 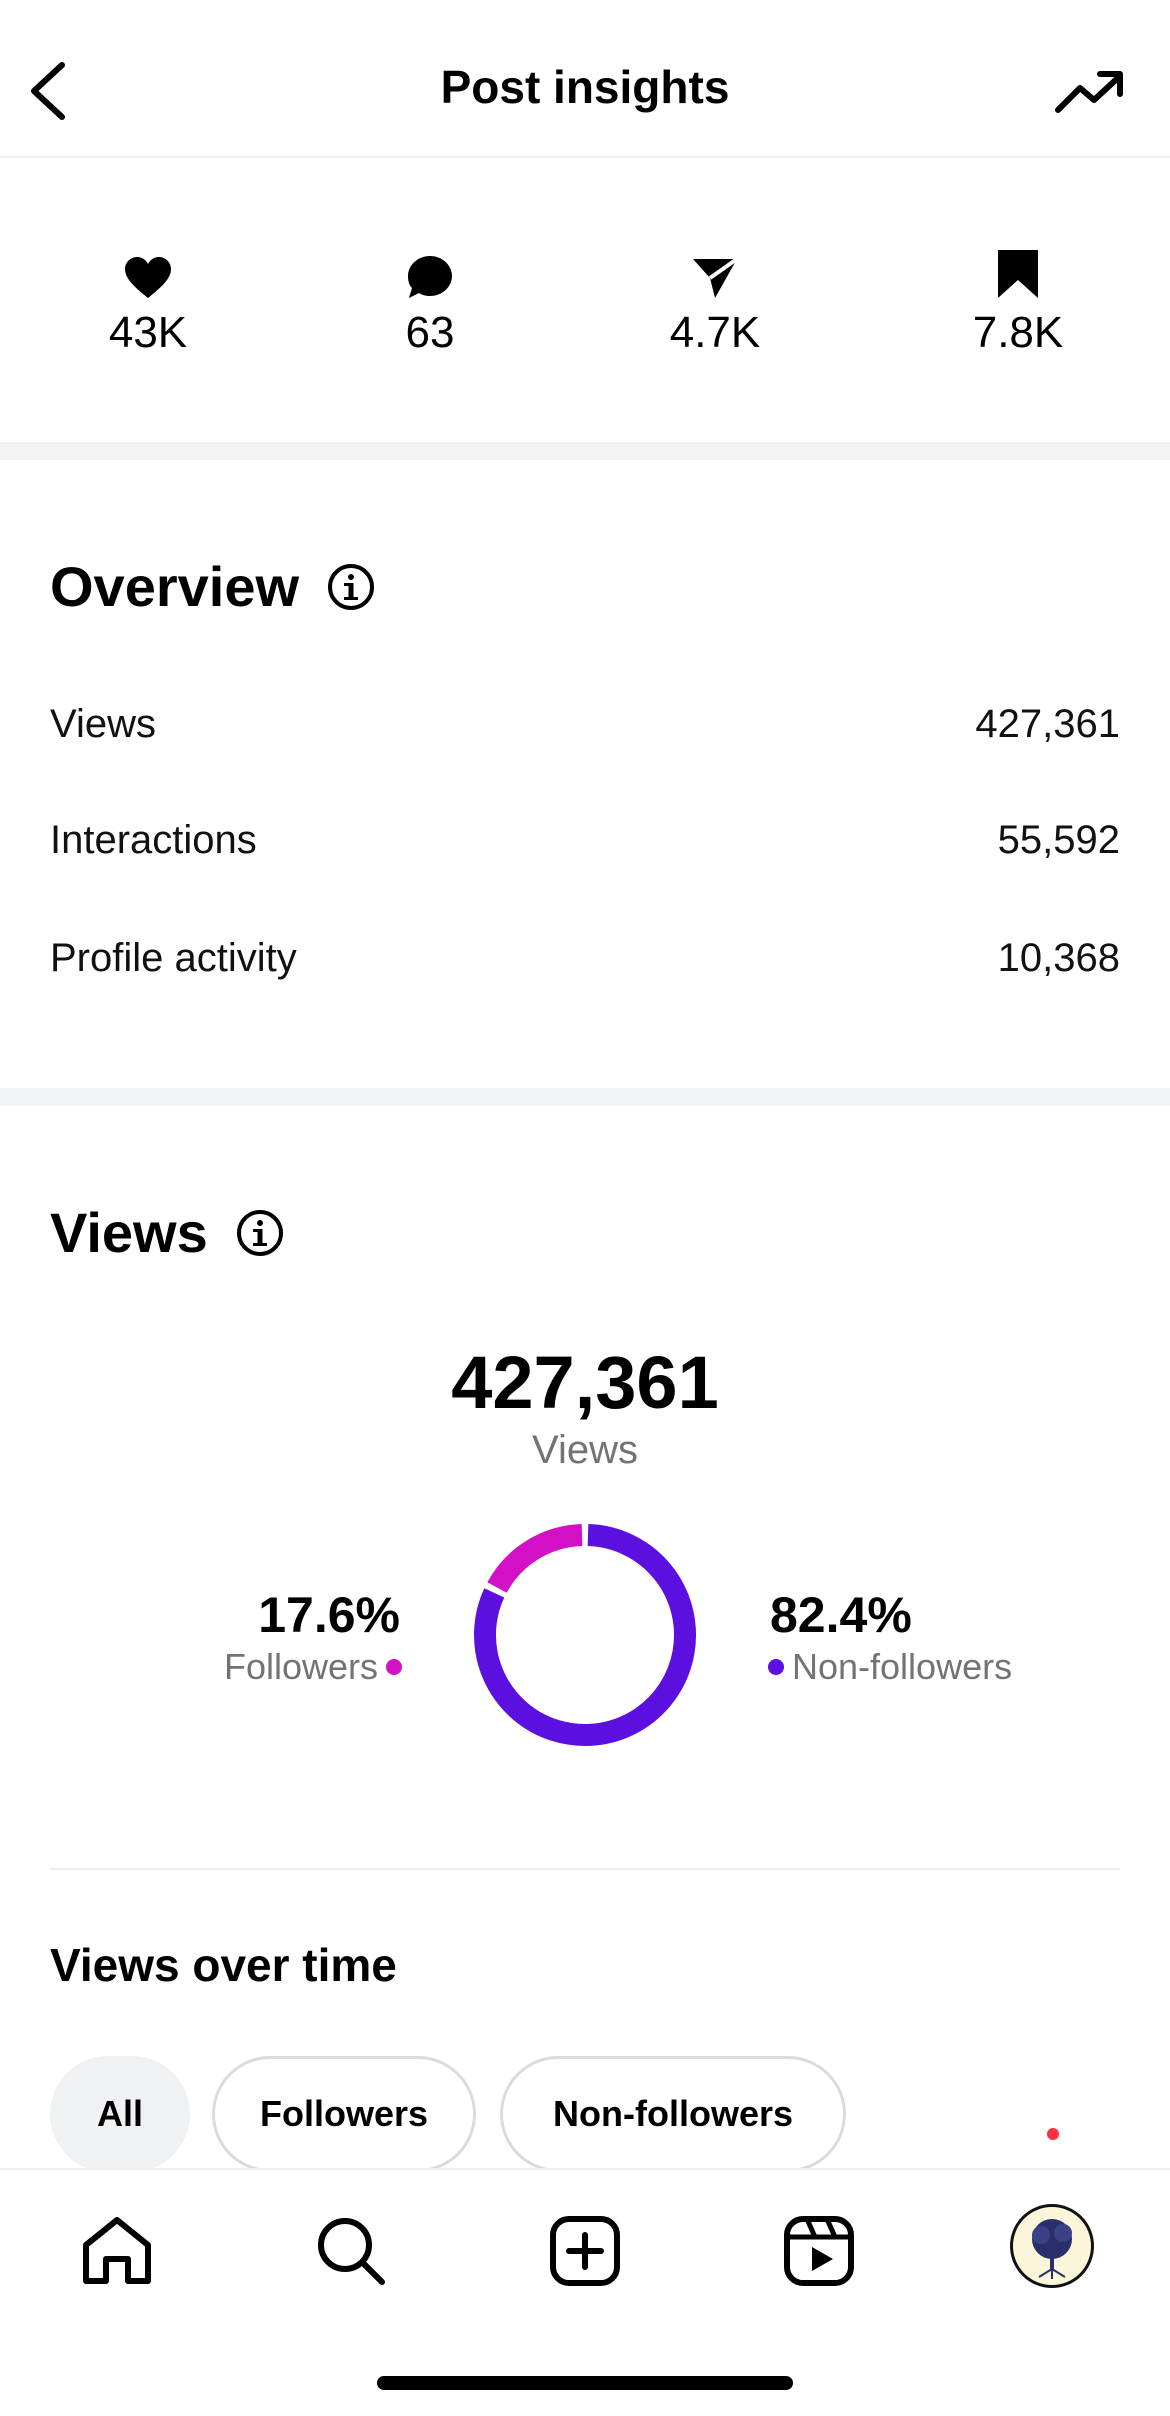 I want to click on page-title: Post insights, so click(x=585, y=87).